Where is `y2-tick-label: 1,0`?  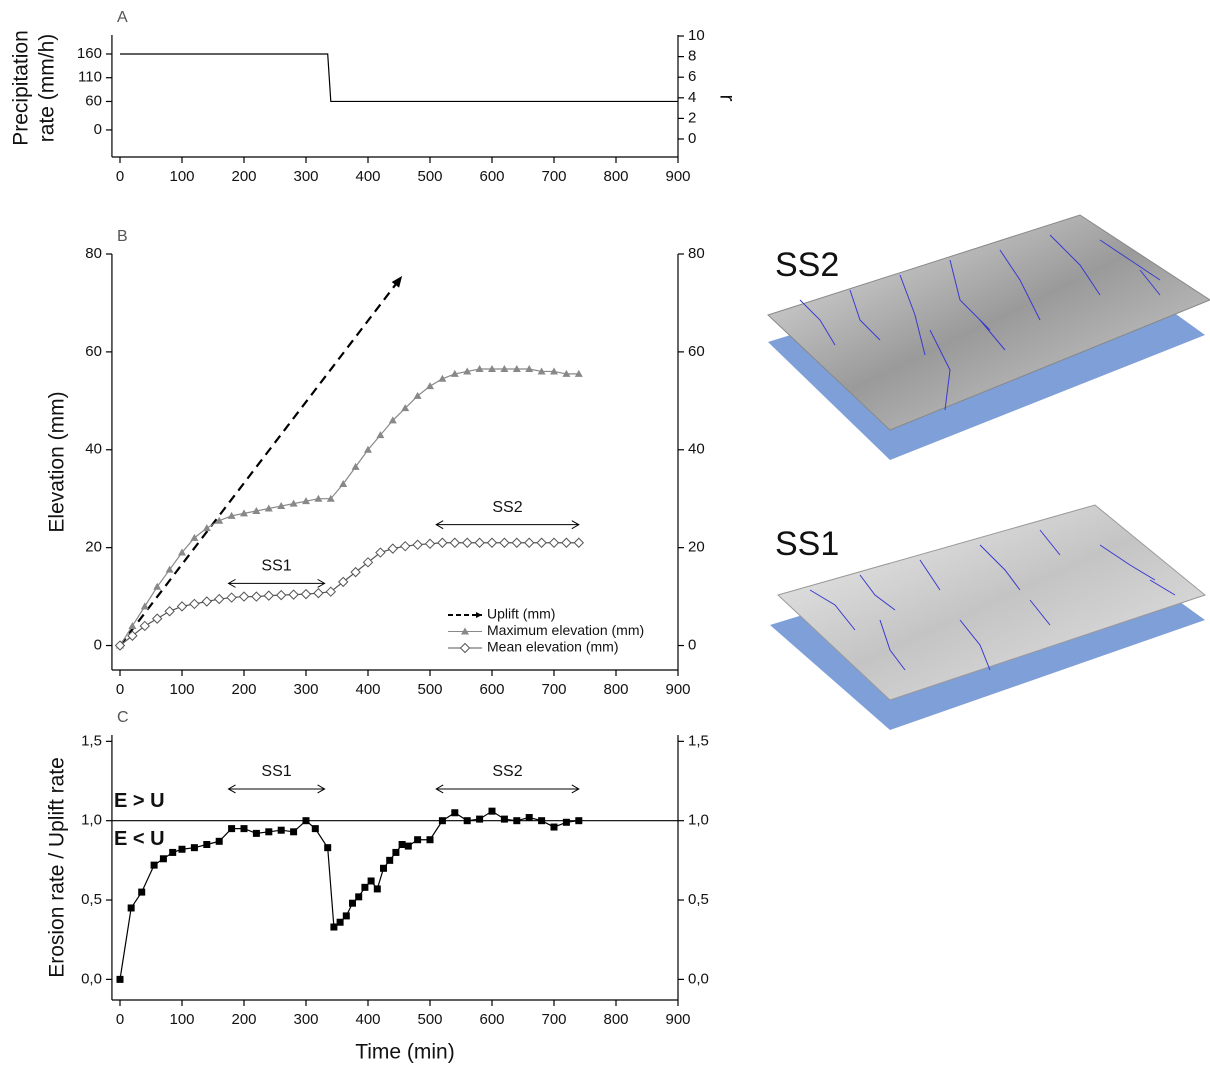
y2-tick-label: 1,0 is located at coordinates (698, 820).